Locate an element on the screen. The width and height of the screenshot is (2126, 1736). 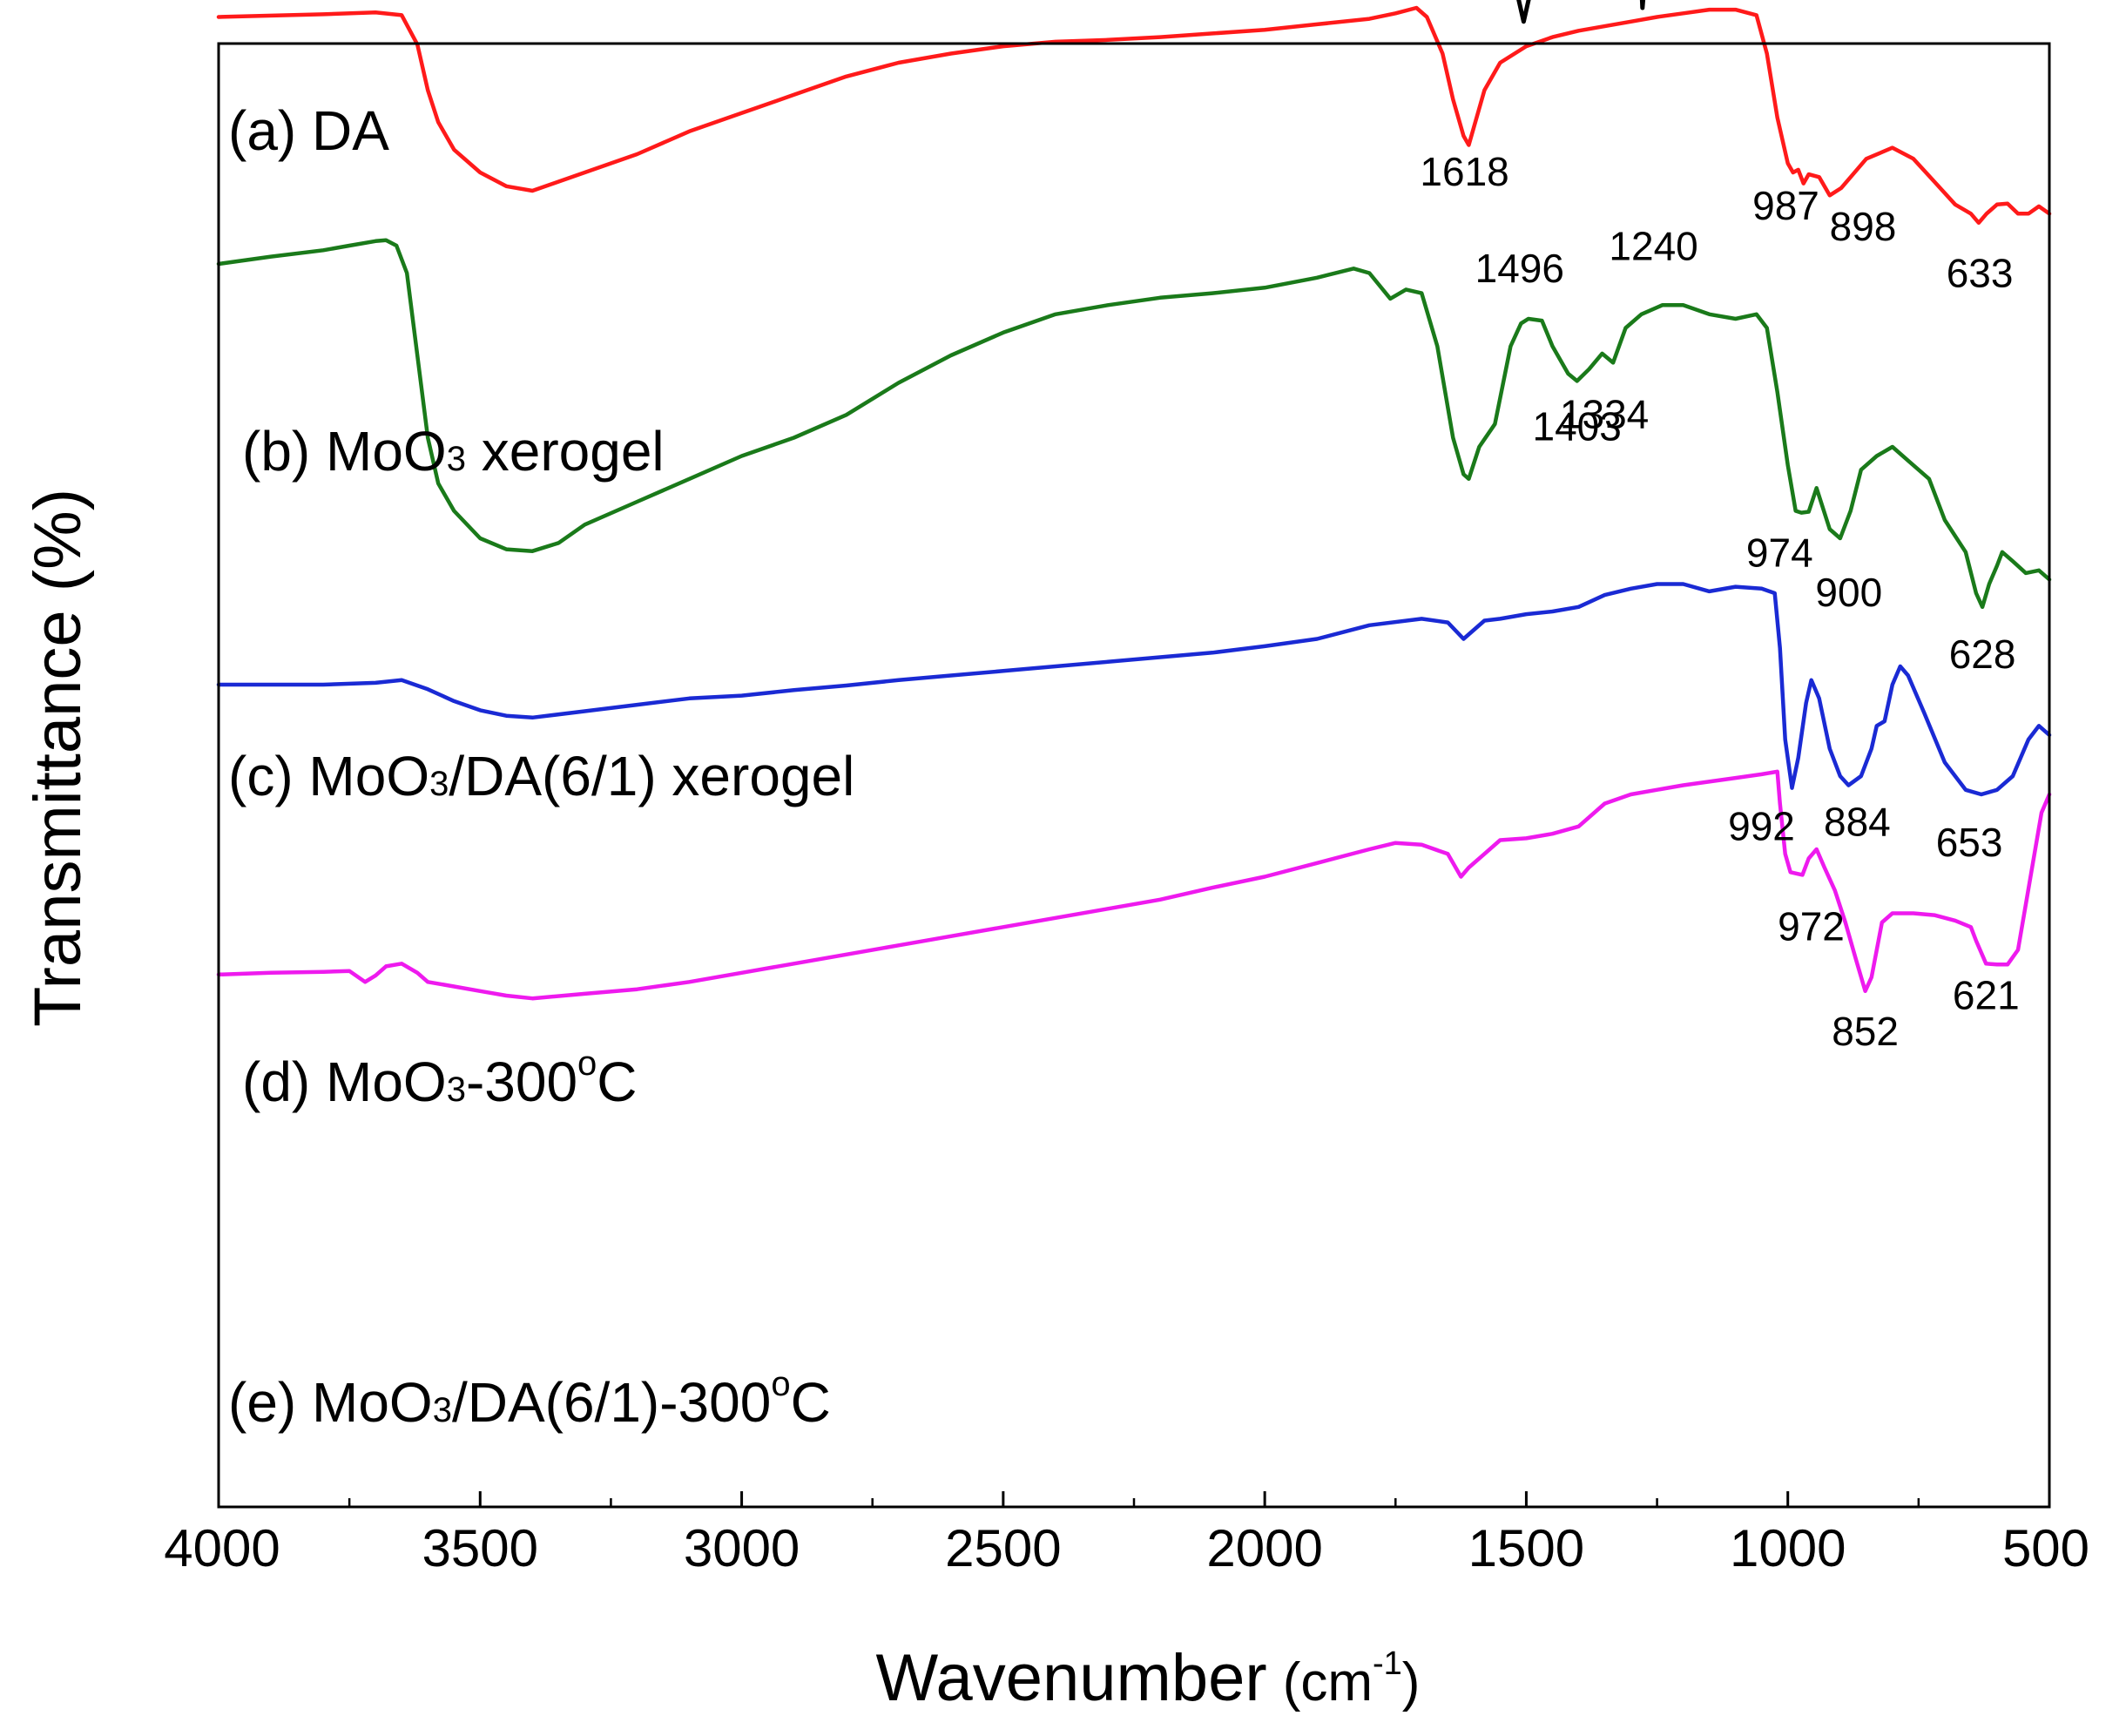
peak-label-653: 653 is located at coordinates (1969, 842).